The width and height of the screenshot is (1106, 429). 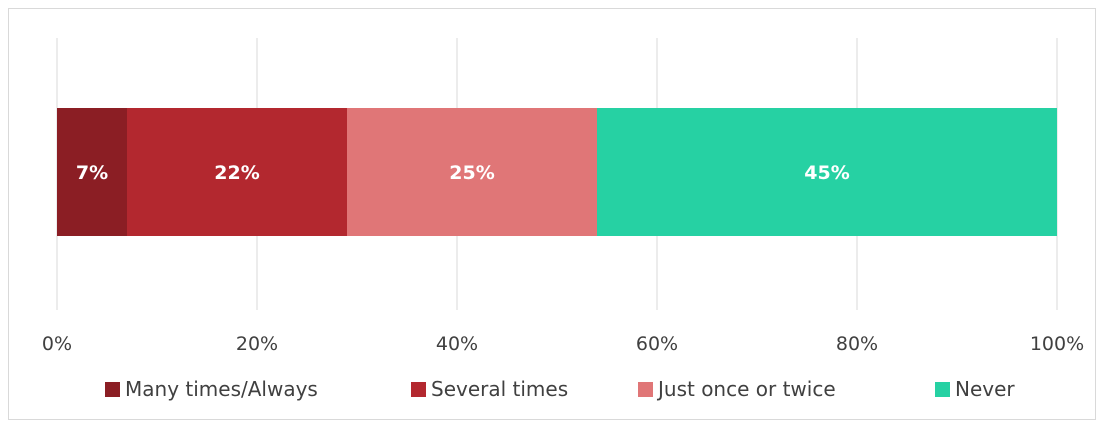 What do you see at coordinates (746, 389) in the screenshot?
I see `legend-label: Just once or twice` at bounding box center [746, 389].